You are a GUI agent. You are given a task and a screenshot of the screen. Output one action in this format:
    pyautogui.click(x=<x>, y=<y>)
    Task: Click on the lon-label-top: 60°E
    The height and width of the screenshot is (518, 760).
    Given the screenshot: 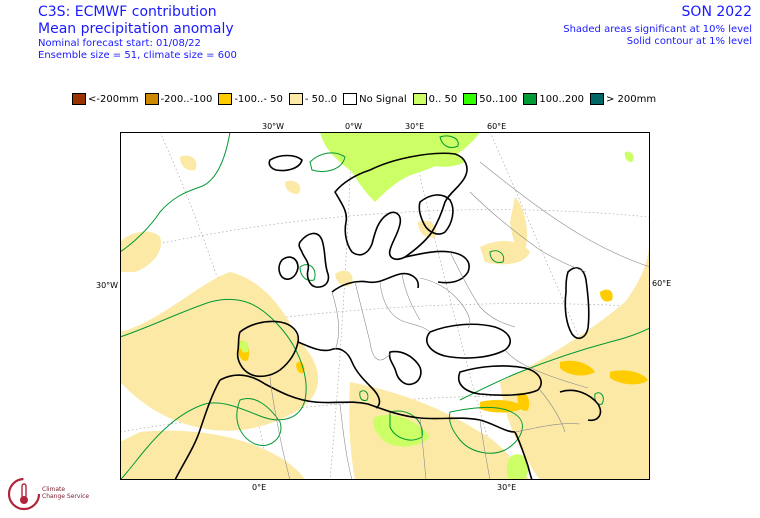 What is the action you would take?
    pyautogui.click(x=497, y=126)
    